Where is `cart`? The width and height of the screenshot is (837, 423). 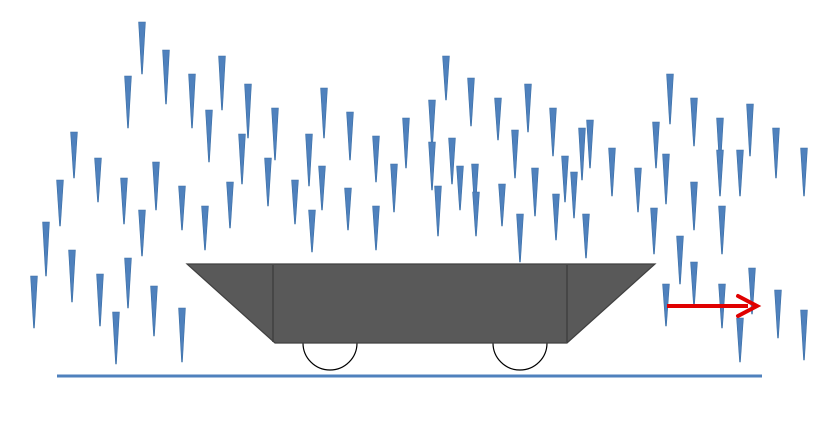 cart is located at coordinates (421, 317).